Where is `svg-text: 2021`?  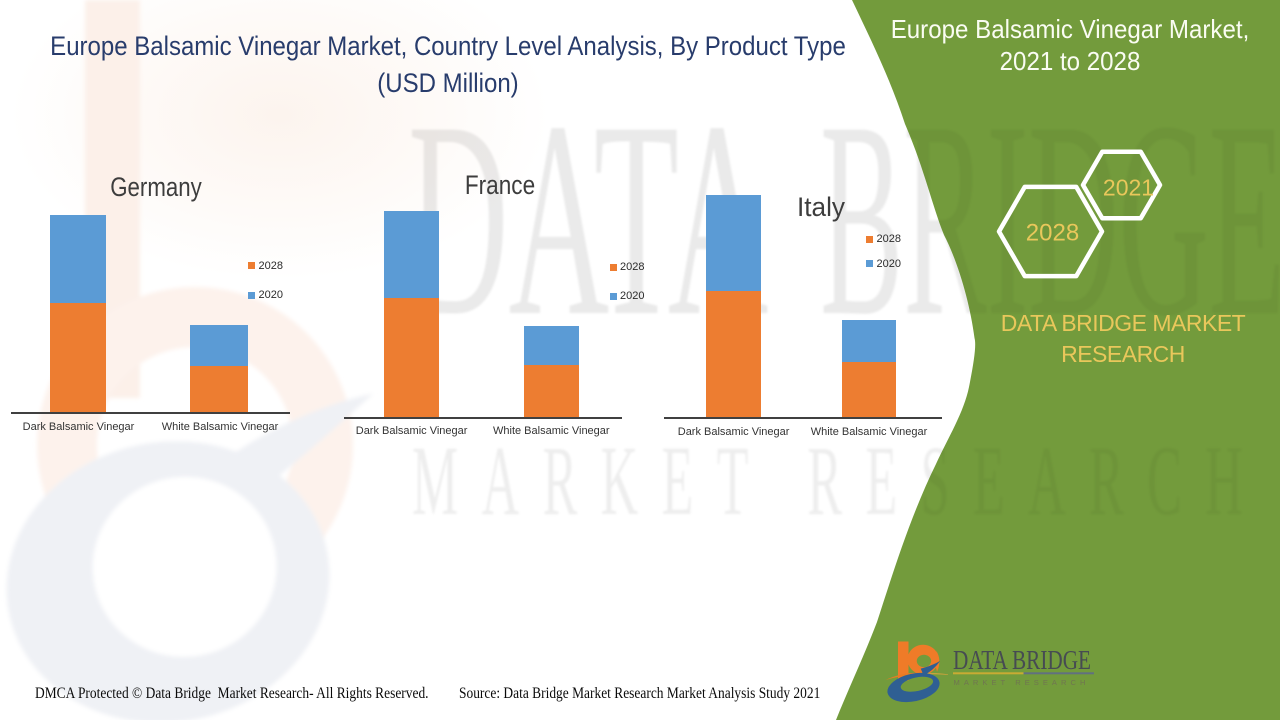
svg-text: 2021 is located at coordinates (1128, 188).